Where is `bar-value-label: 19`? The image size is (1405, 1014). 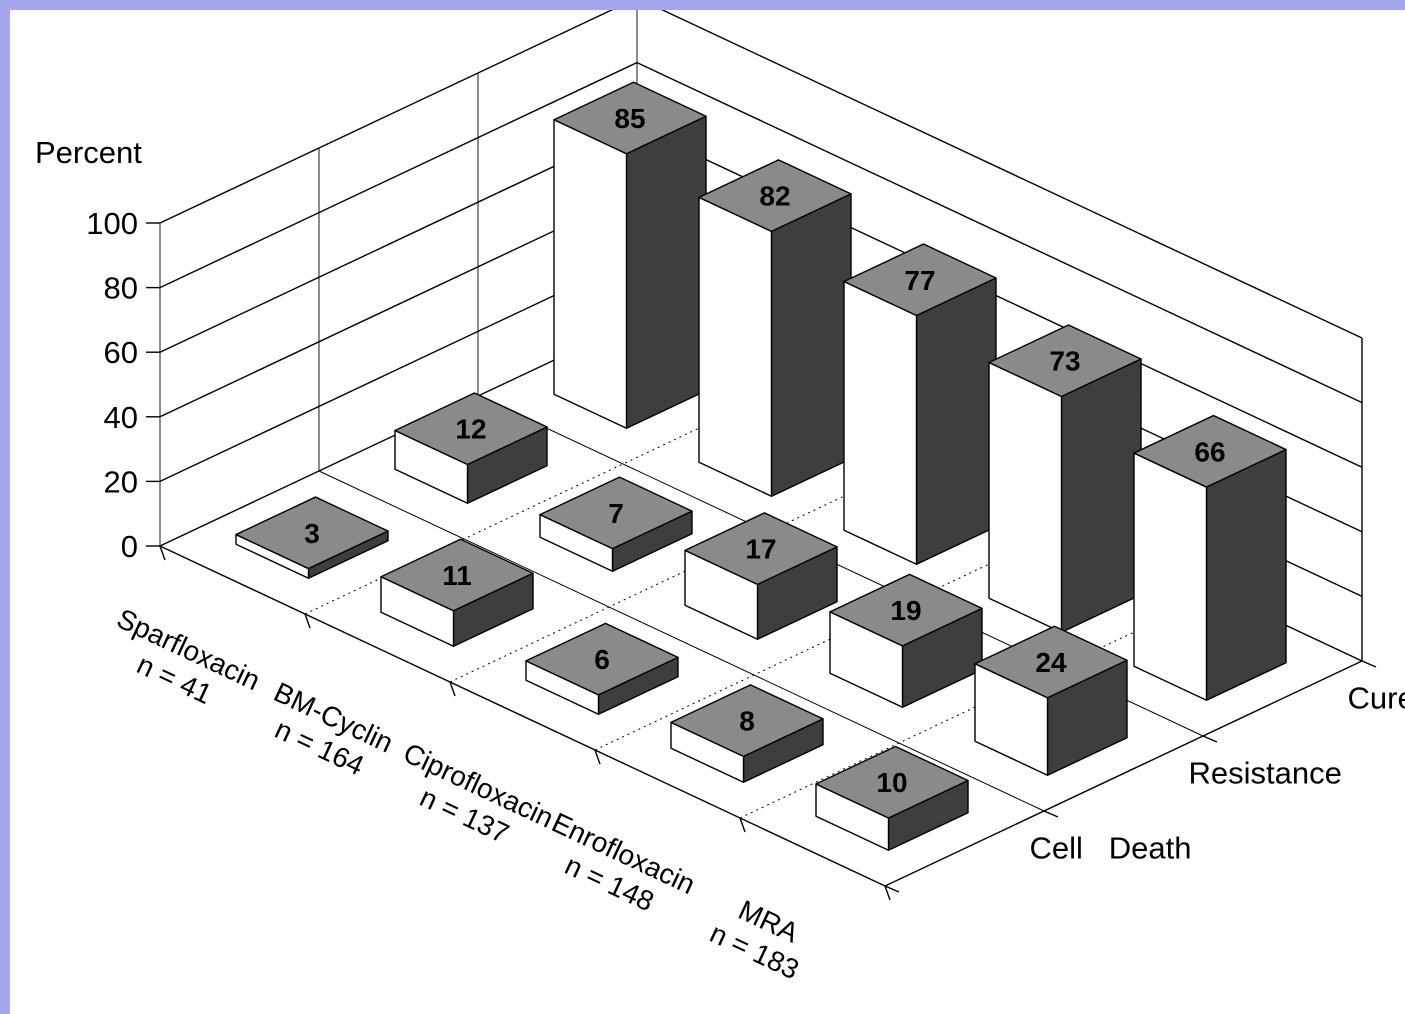 bar-value-label: 19 is located at coordinates (905, 610).